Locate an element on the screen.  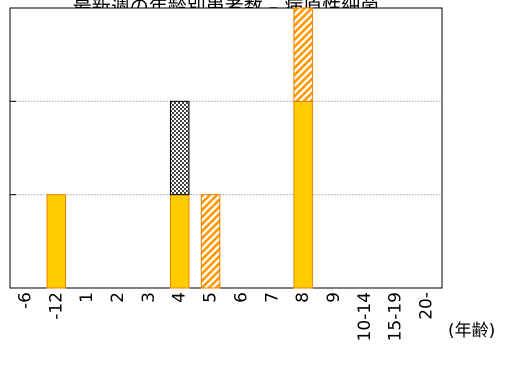
bar-4-checker is located at coordinates (179, 148).